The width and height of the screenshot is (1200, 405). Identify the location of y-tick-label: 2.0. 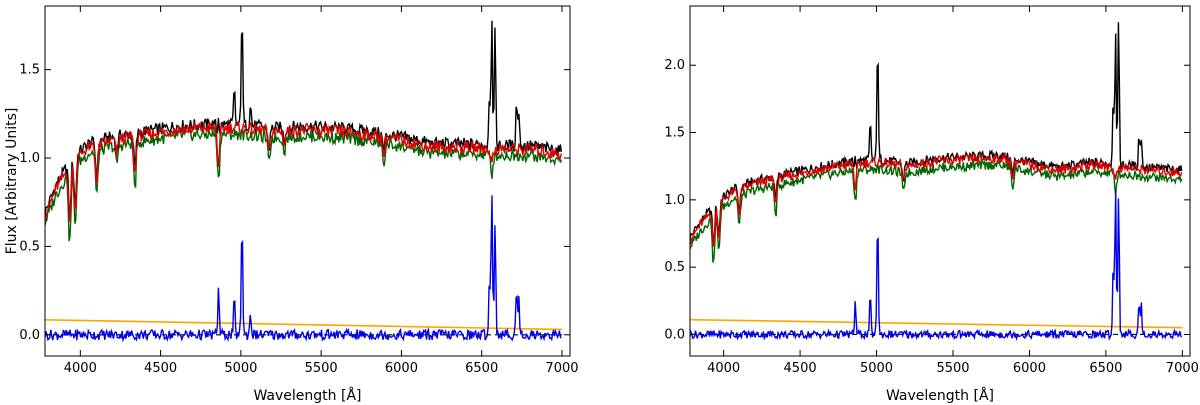
(674, 65).